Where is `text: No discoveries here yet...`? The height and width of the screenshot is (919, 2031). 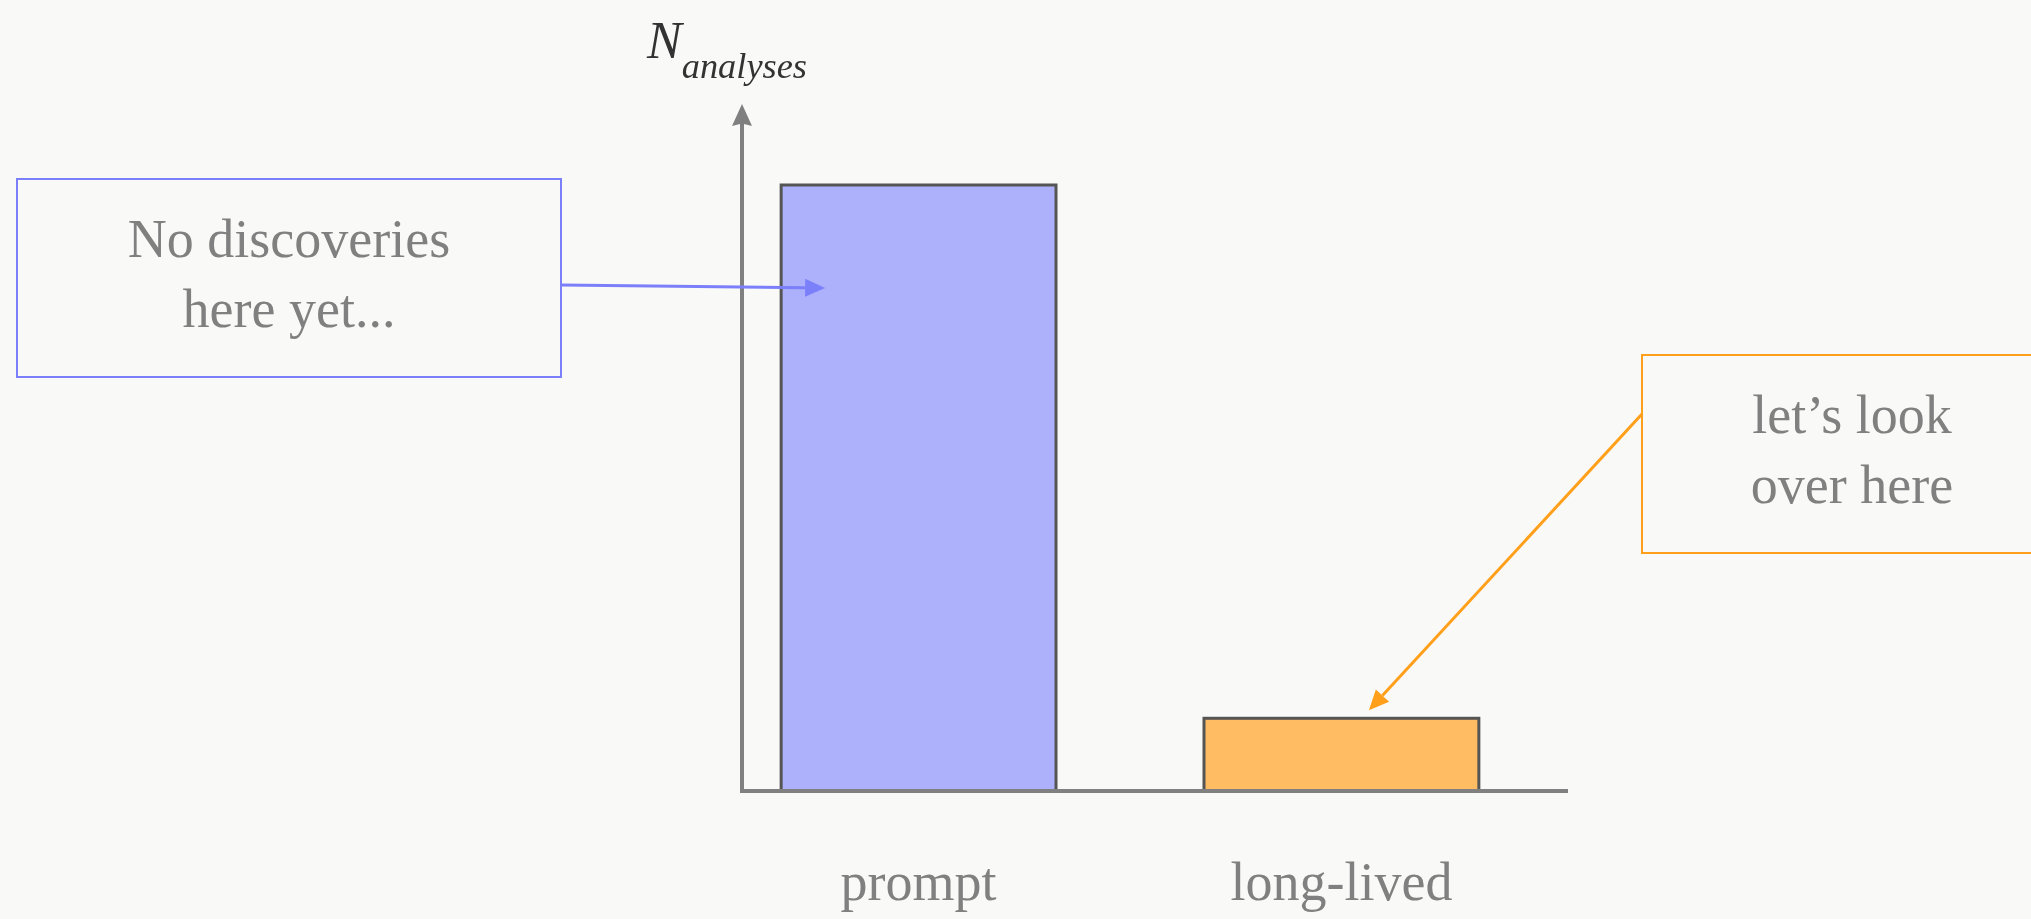
text: No discoveries here yet... is located at coordinates (289, 274).